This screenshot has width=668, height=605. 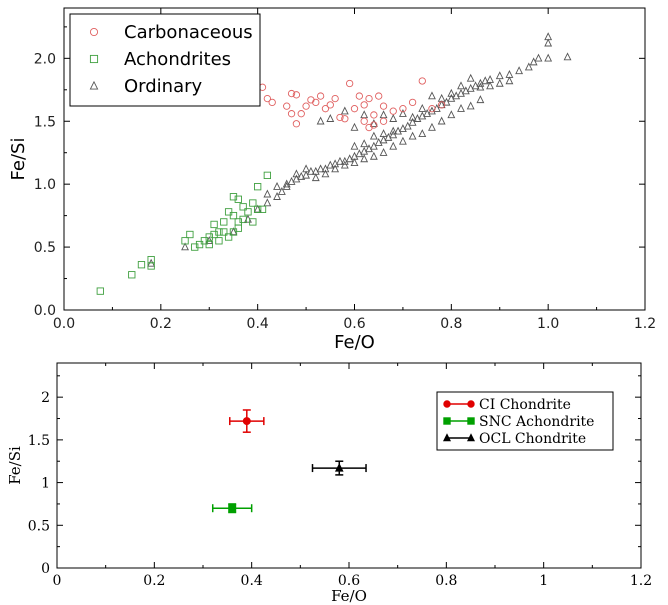 I want to click on legend-ordinary-label: Ordinary, so click(x=163, y=86).